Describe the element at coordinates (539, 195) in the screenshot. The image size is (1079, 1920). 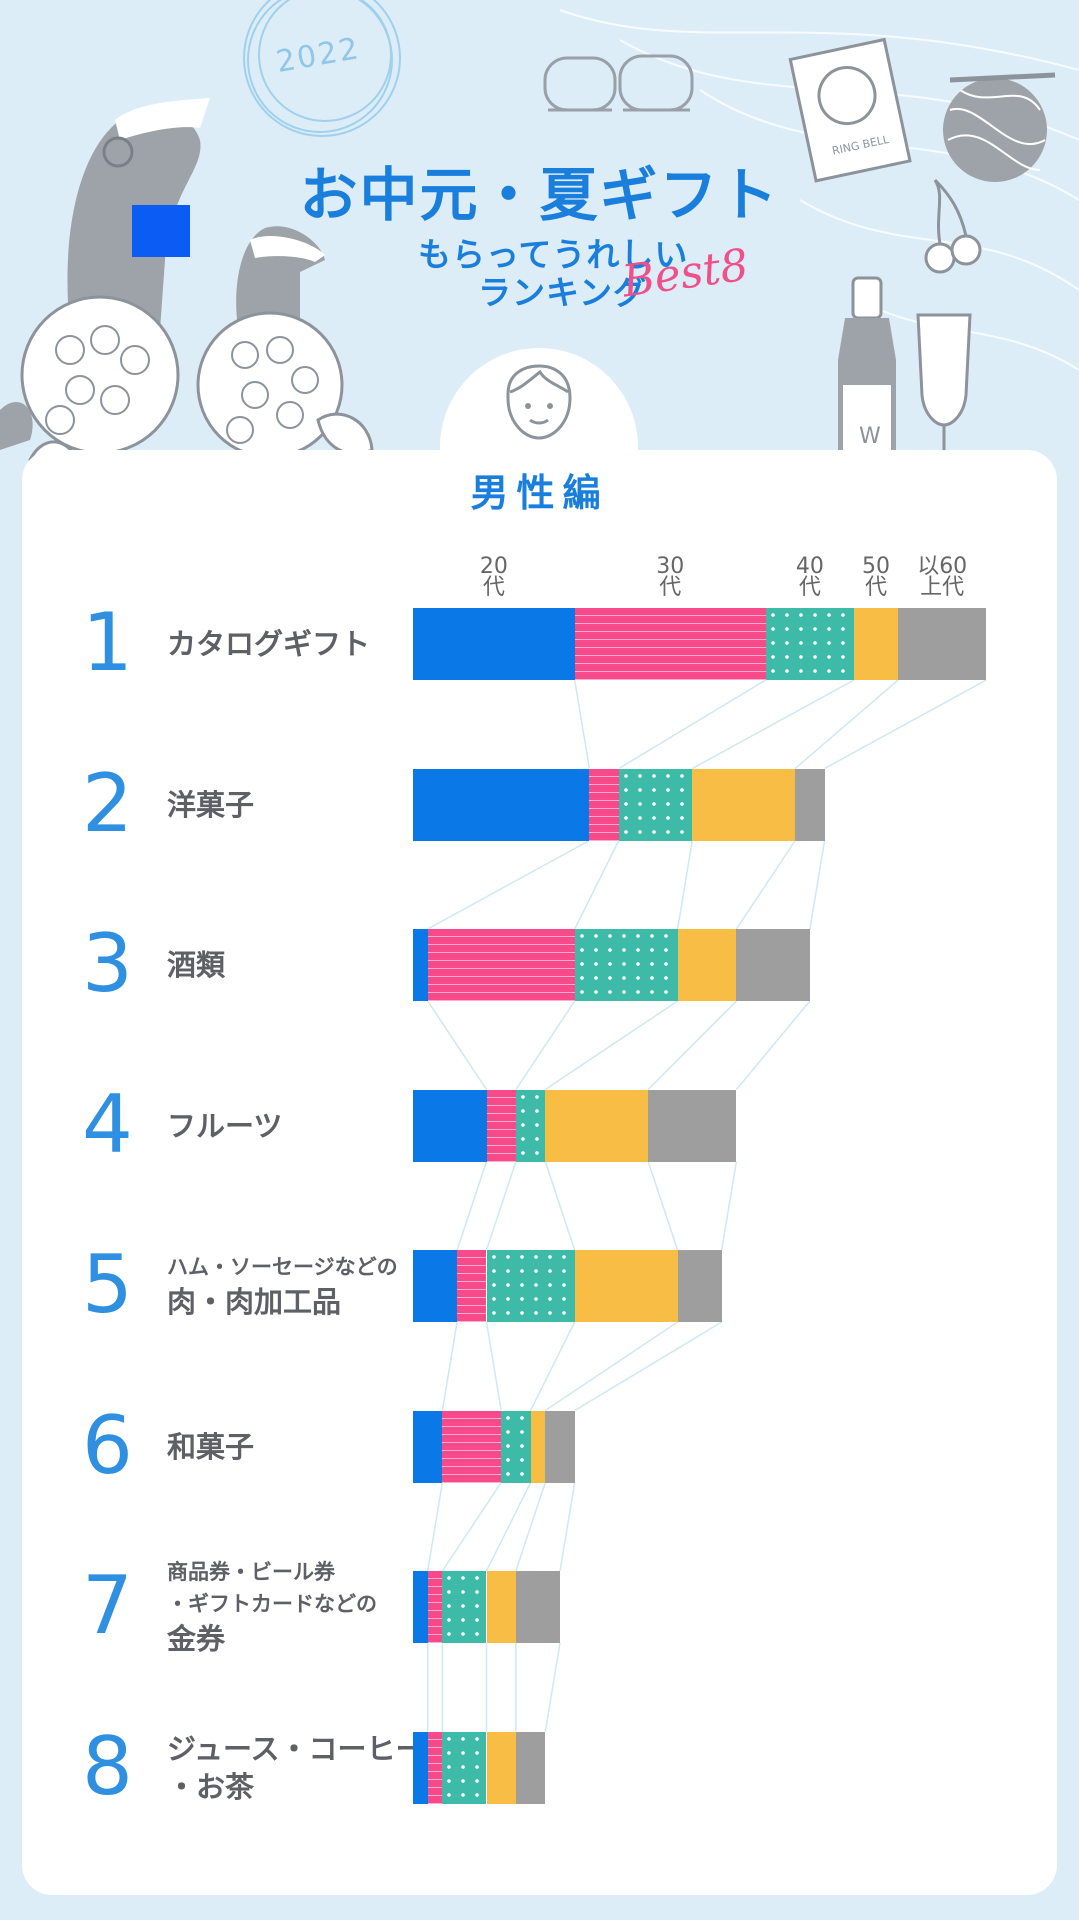
I see `page-title: お中元・夏ギフト` at that location.